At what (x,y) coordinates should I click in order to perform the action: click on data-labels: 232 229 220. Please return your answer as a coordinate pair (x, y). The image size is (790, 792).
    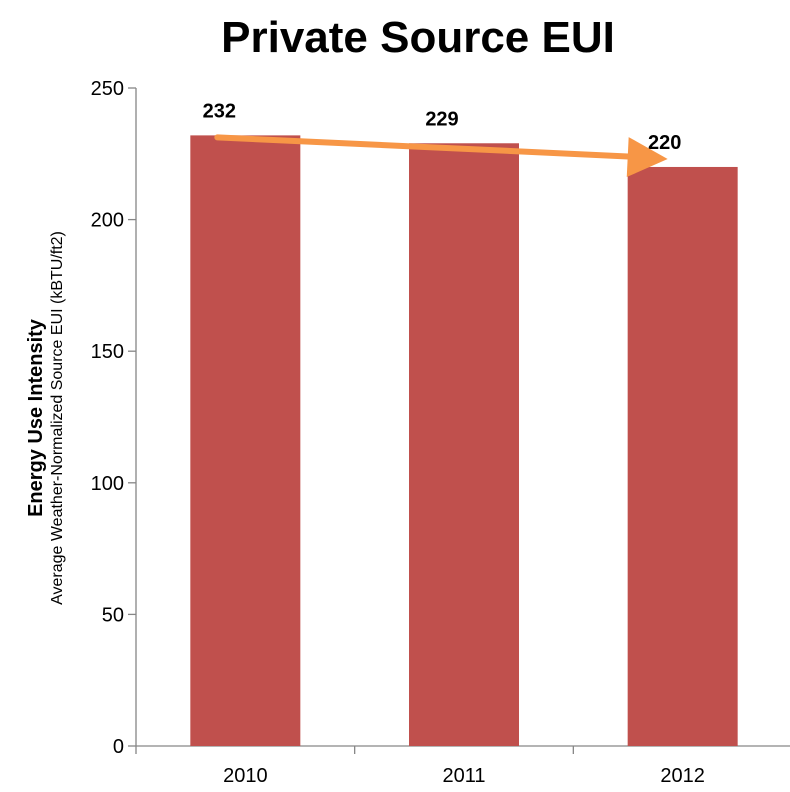
    Looking at the image, I should click on (442, 127).